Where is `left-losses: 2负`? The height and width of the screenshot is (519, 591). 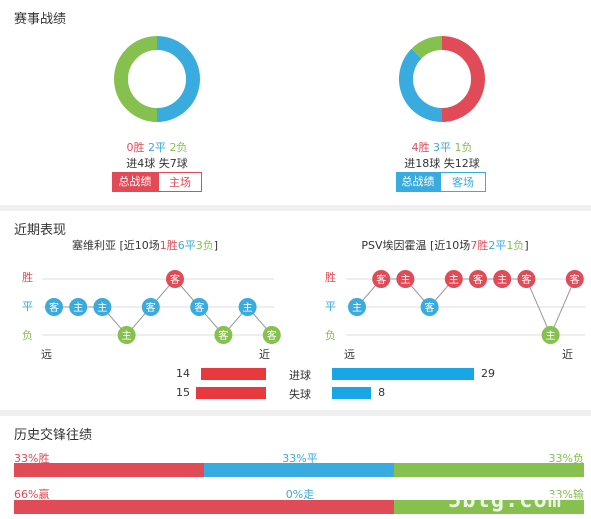 left-losses: 2负 is located at coordinates (178, 147).